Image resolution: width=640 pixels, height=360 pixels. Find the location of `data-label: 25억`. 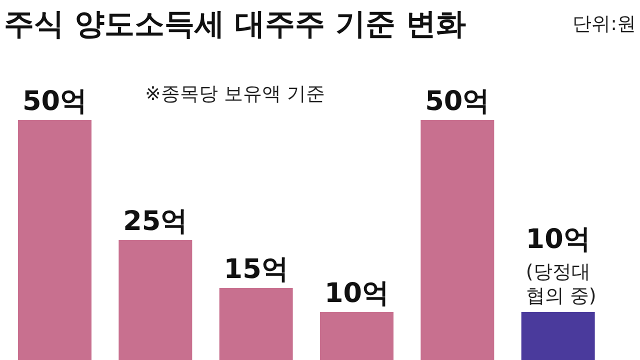

data-label: 25억 is located at coordinates (155, 221).